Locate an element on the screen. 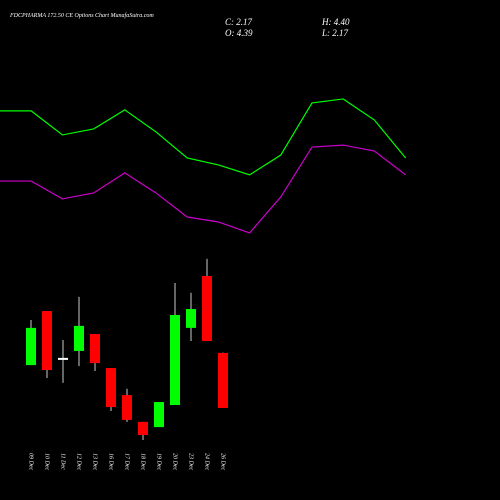 This screenshot has height=500, width=500. x-tick-label: 19 Dec is located at coordinates (159, 461).